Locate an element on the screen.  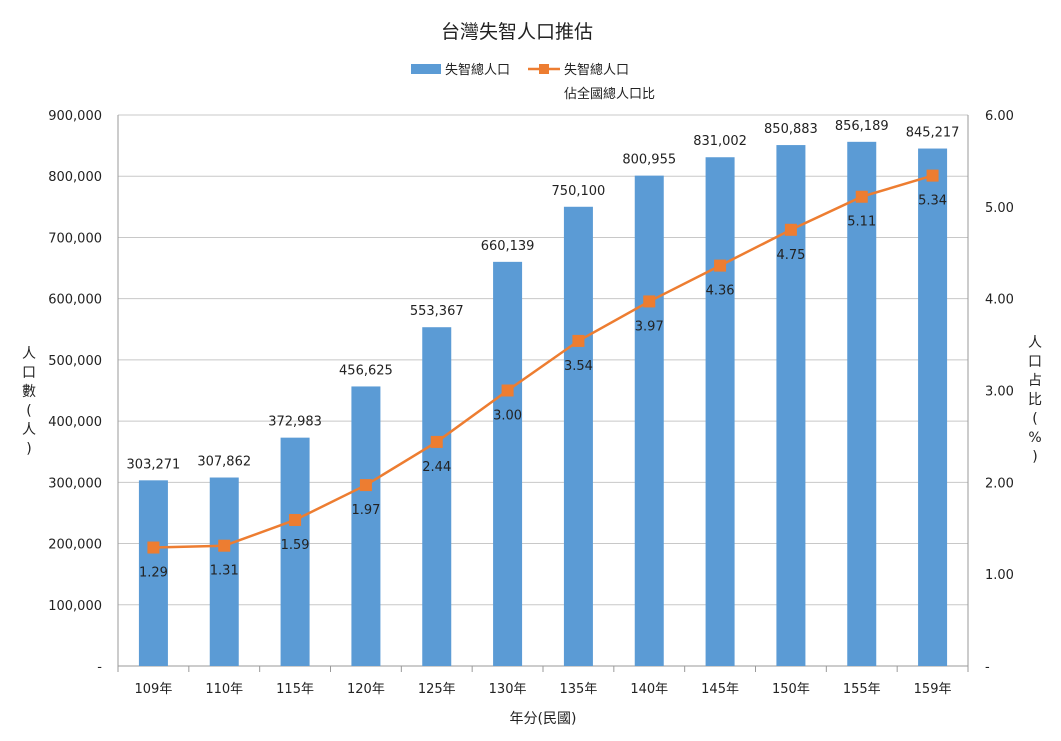
line-data-label: 1.97 is located at coordinates (365, 510).